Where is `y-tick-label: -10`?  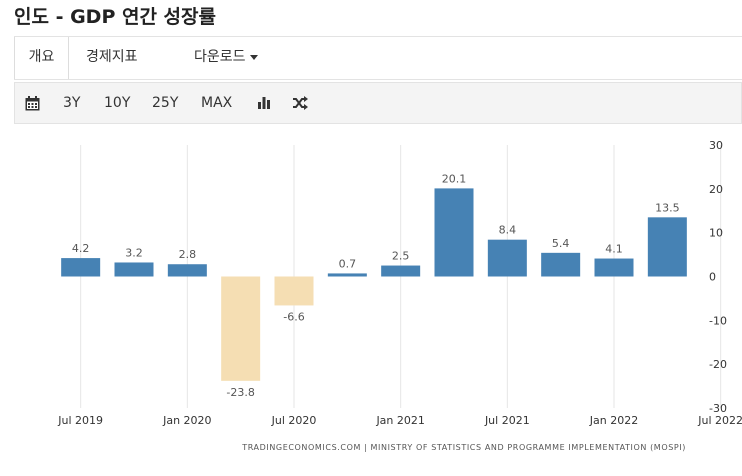
y-tick-label: -10 is located at coordinates (718, 320).